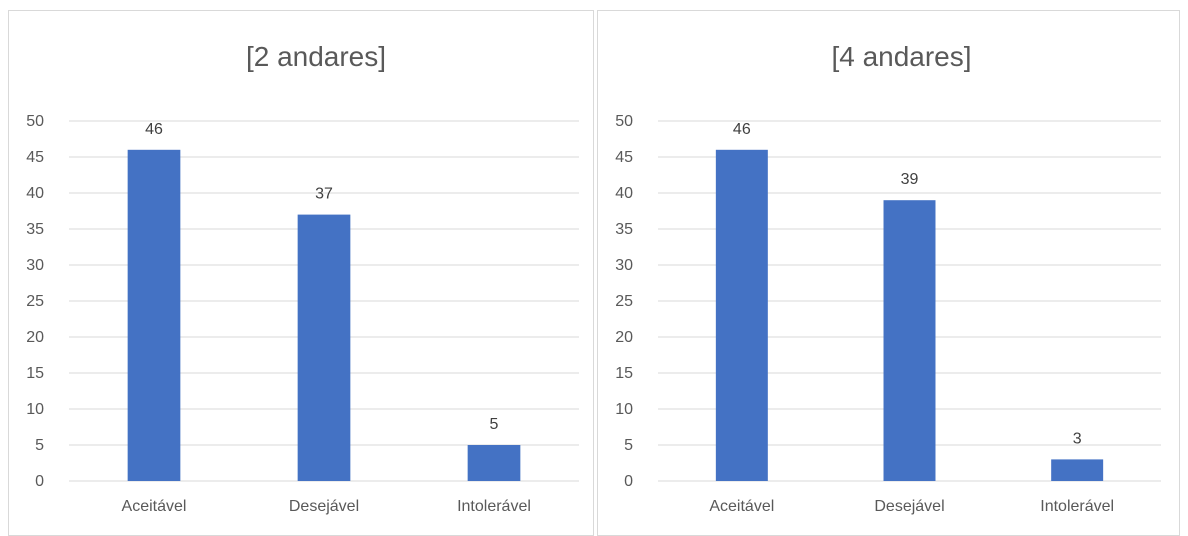 Image resolution: width=1188 pixels, height=536 pixels. I want to click on data-label-intoleravel: 3, so click(1077, 438).